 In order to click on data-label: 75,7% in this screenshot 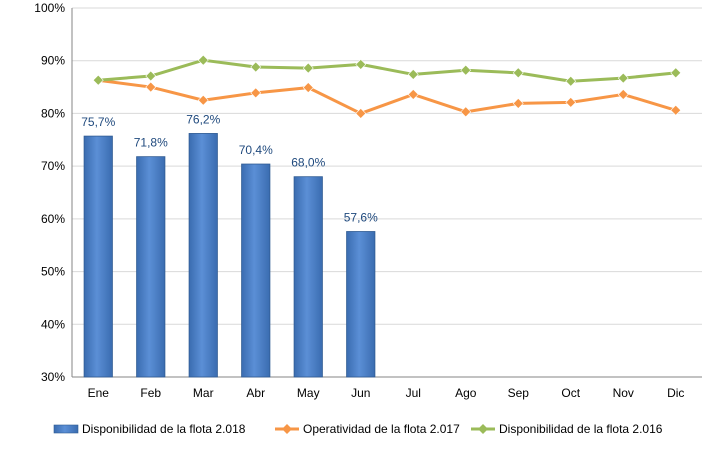, I will do `click(98, 122)`.